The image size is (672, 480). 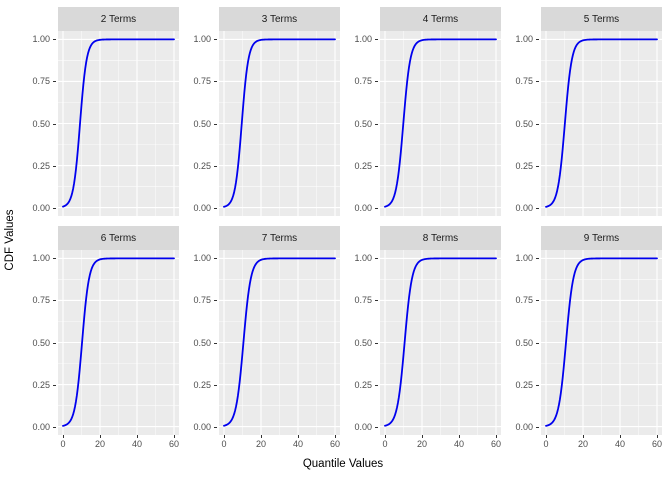 I want to click on facet-strip-label: 5 Terms, so click(x=601, y=19).